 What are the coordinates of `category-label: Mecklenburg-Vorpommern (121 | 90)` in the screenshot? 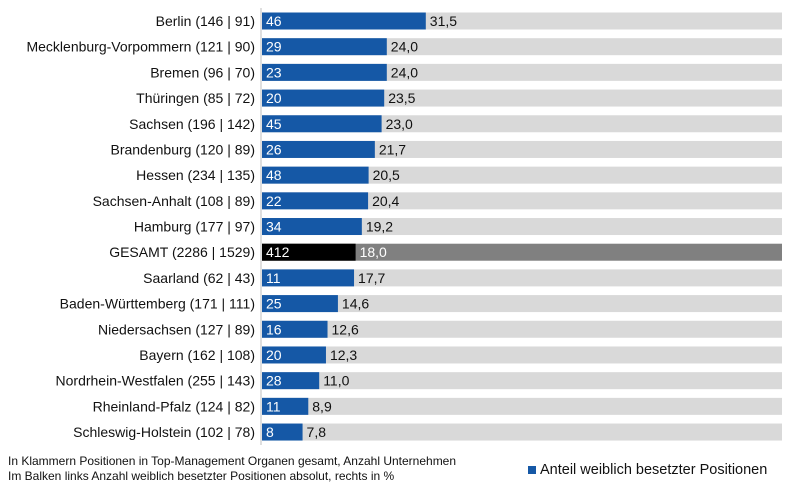 It's located at (140, 47).